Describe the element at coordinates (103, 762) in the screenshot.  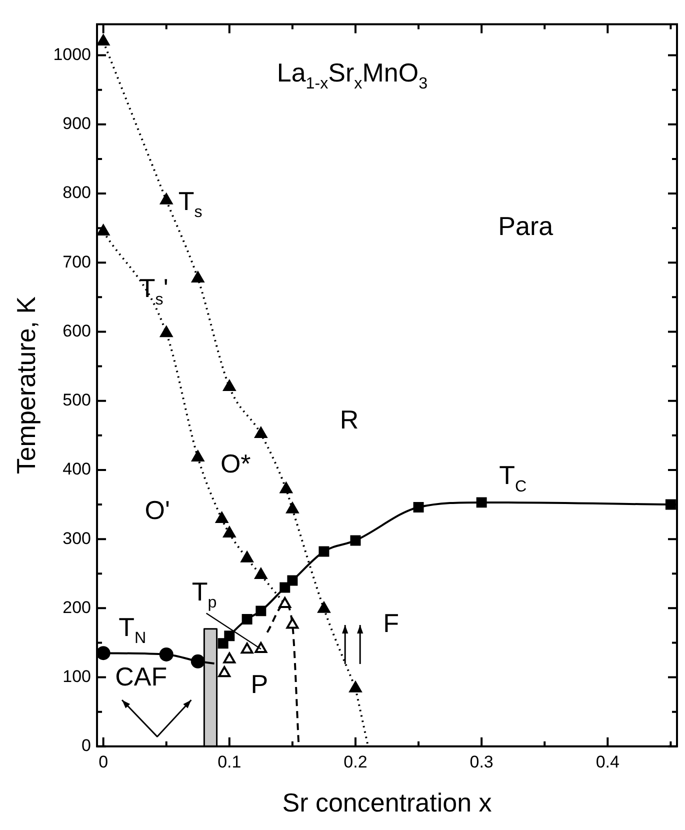
I see `x-tick-label: 0` at that location.